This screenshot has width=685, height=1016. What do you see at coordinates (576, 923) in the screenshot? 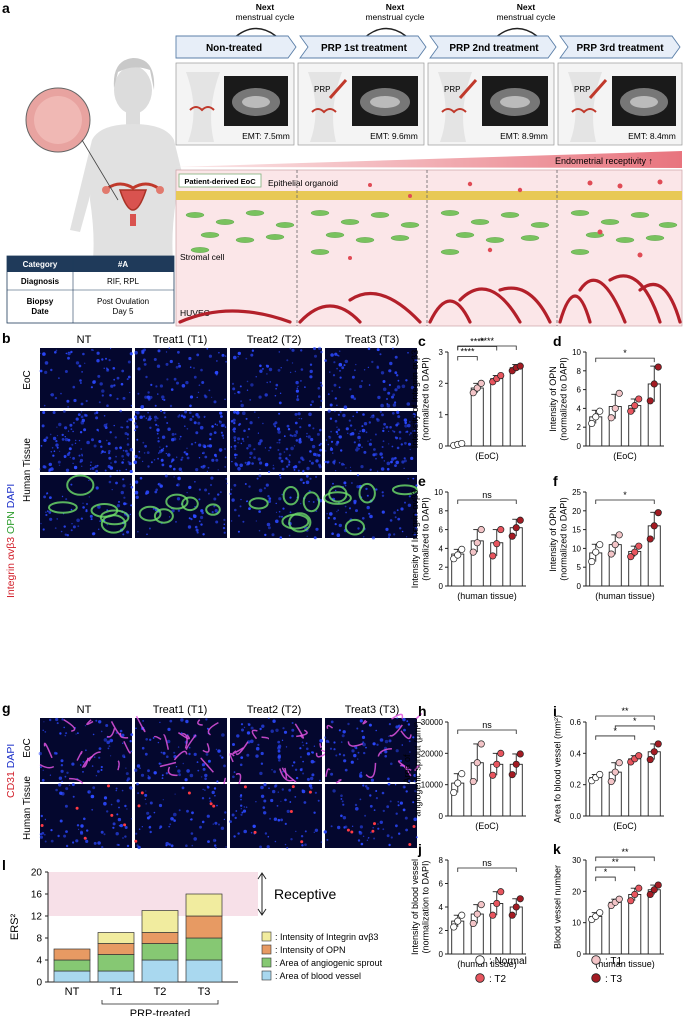
I see `chart-k-ytick-label-1: 10` at bounding box center [576, 923].